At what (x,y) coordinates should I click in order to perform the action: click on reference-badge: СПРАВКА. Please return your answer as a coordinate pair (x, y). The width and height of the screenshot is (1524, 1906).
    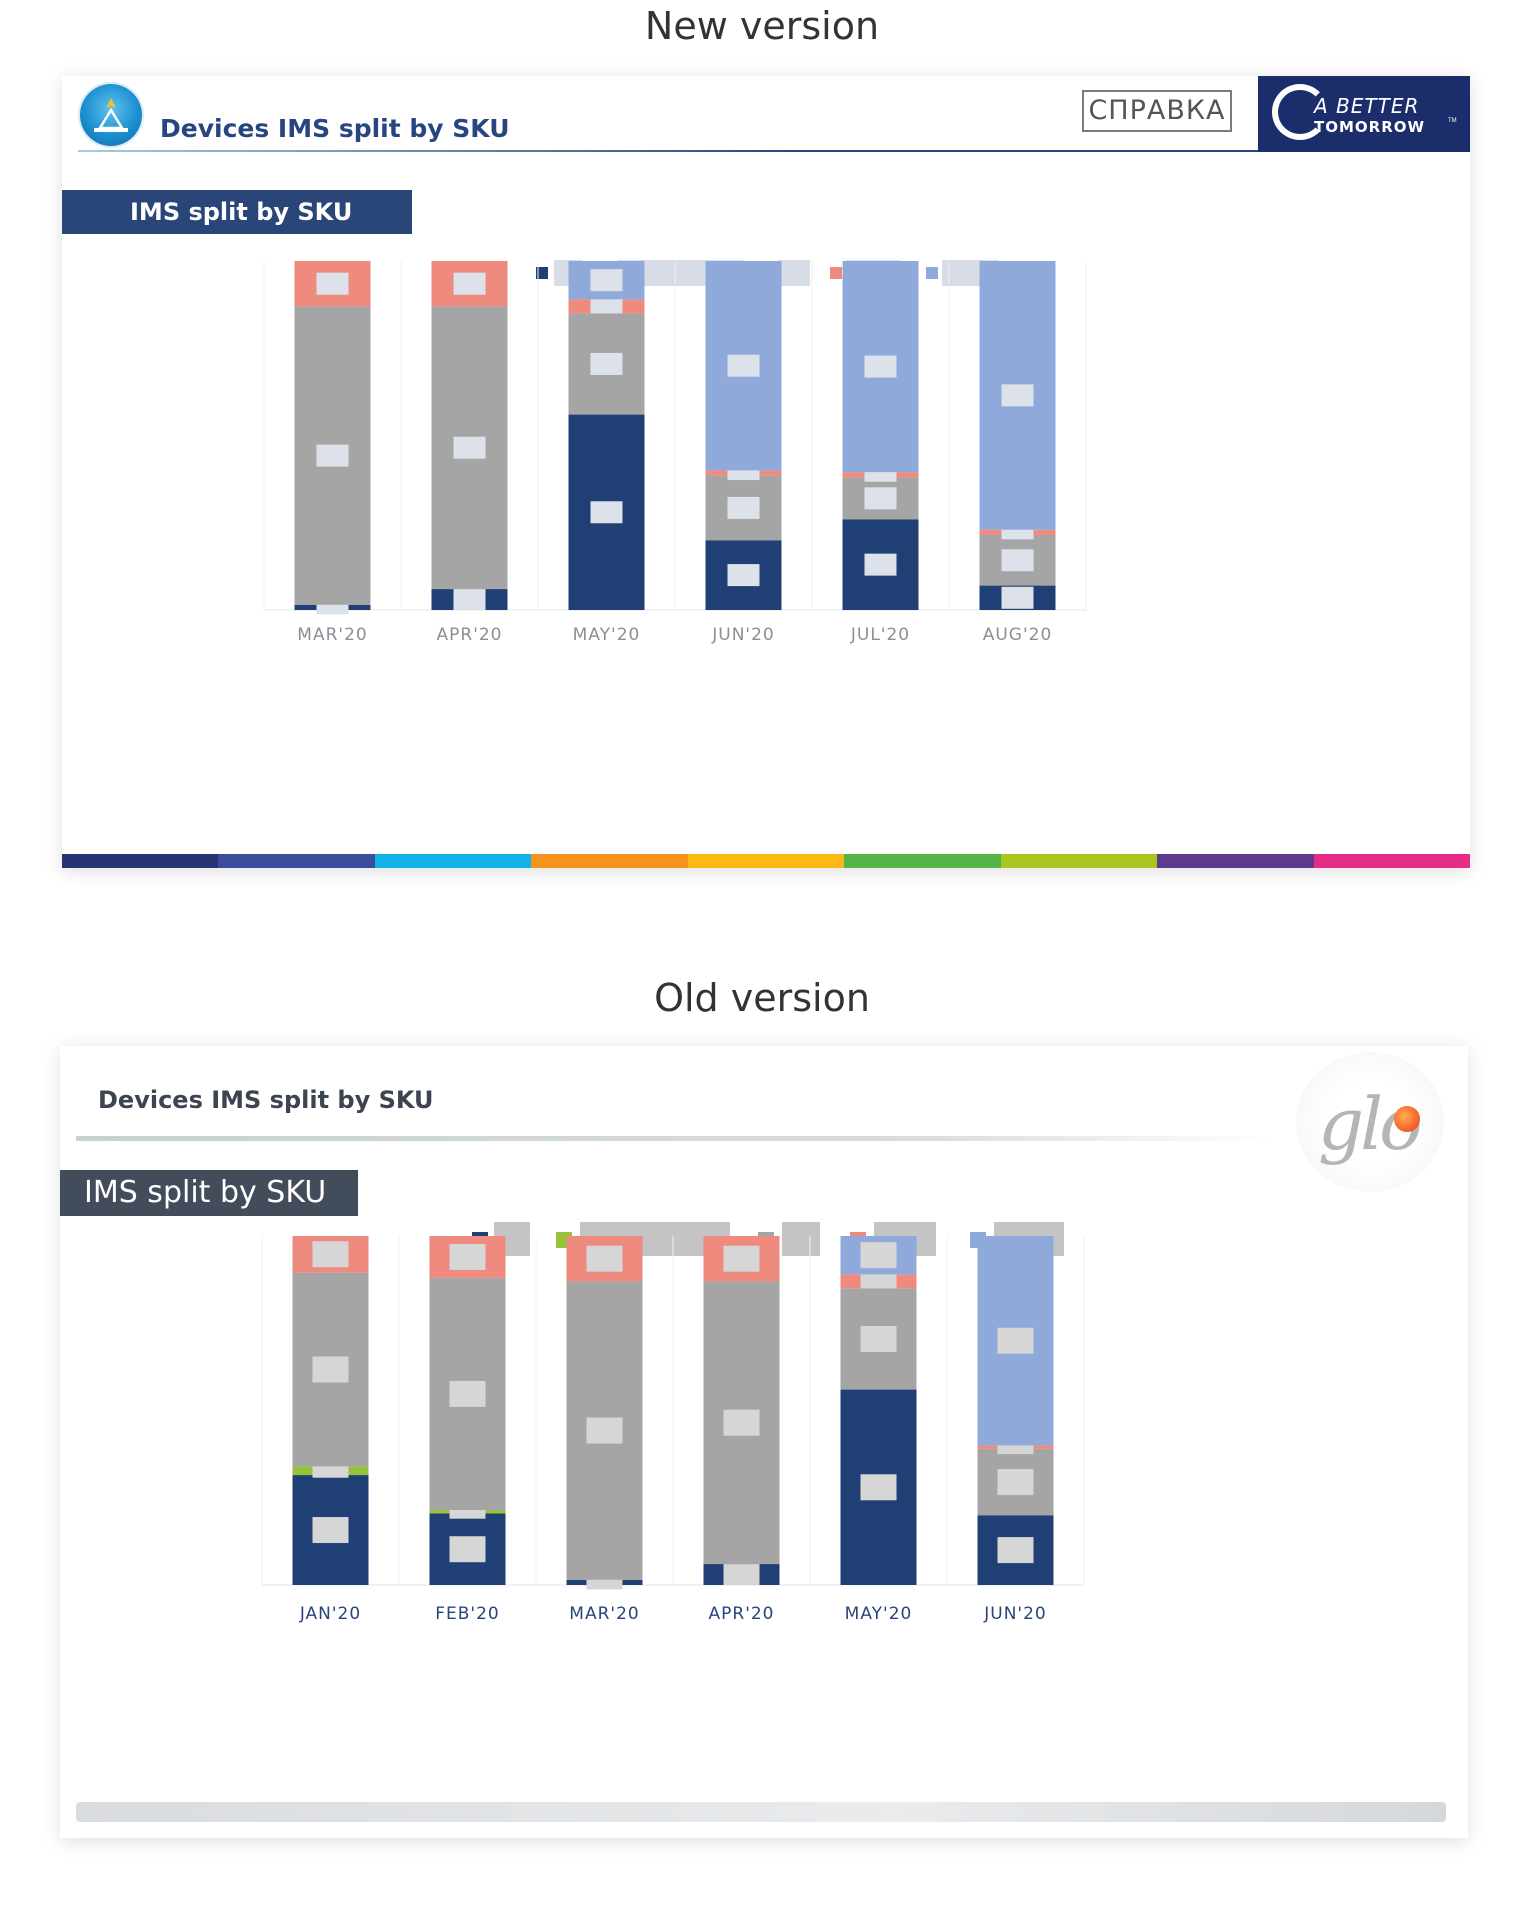
    Looking at the image, I should click on (1157, 111).